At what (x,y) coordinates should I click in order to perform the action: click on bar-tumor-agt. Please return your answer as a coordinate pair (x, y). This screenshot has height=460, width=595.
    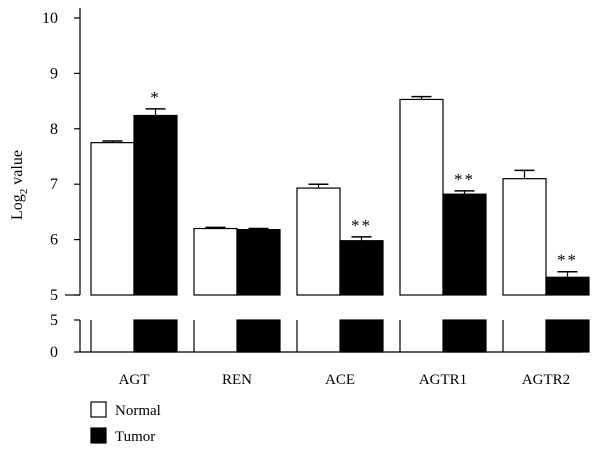
    Looking at the image, I should click on (155, 205).